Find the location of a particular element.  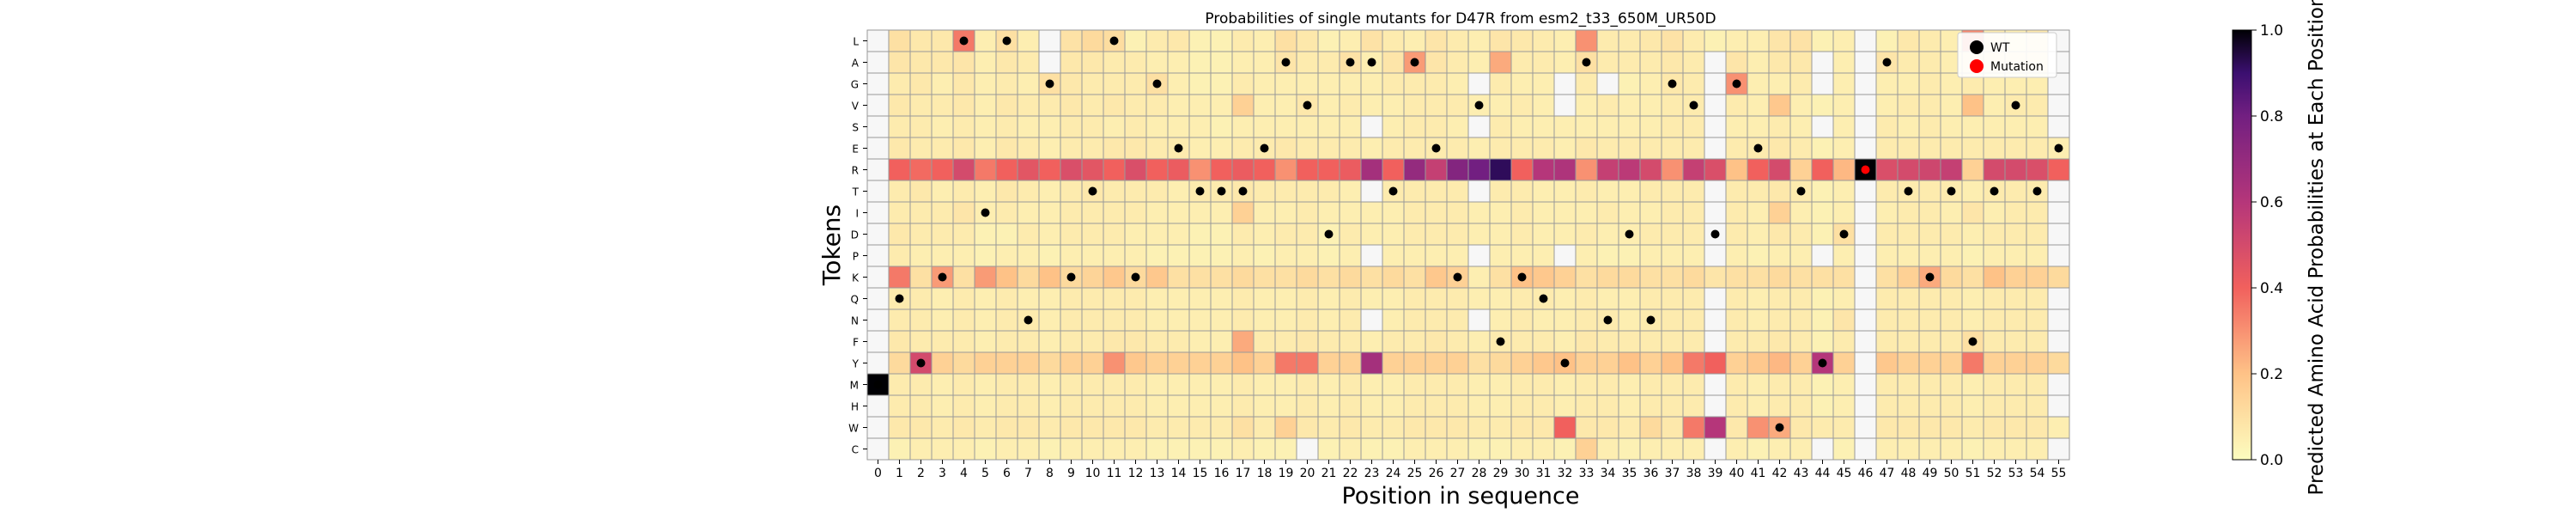

legend-wt-label: WT is located at coordinates (2000, 48).